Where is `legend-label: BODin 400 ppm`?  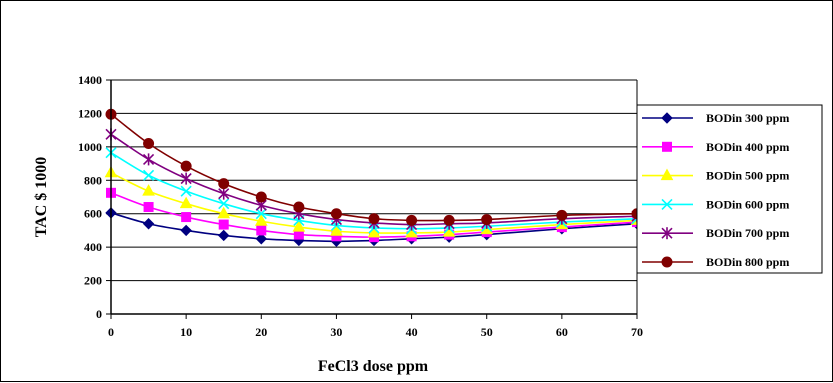
legend-label: BODin 400 ppm is located at coordinates (747, 147).